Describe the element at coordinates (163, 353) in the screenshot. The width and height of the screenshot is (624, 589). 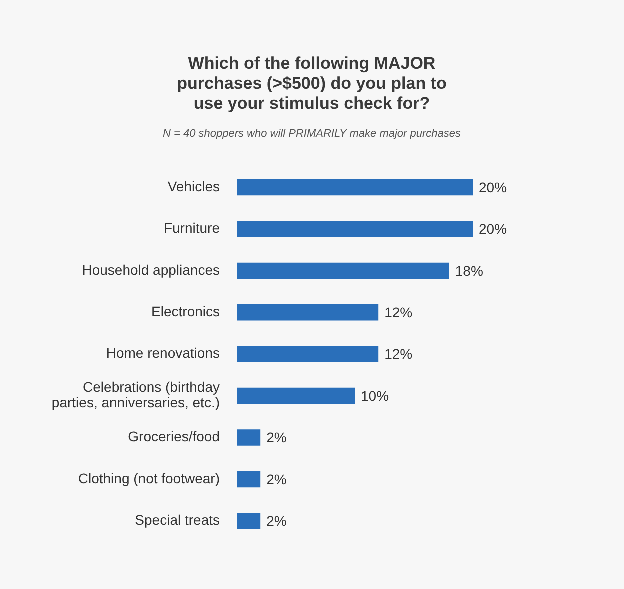
I see `y-tick-label: Home renovations` at that location.